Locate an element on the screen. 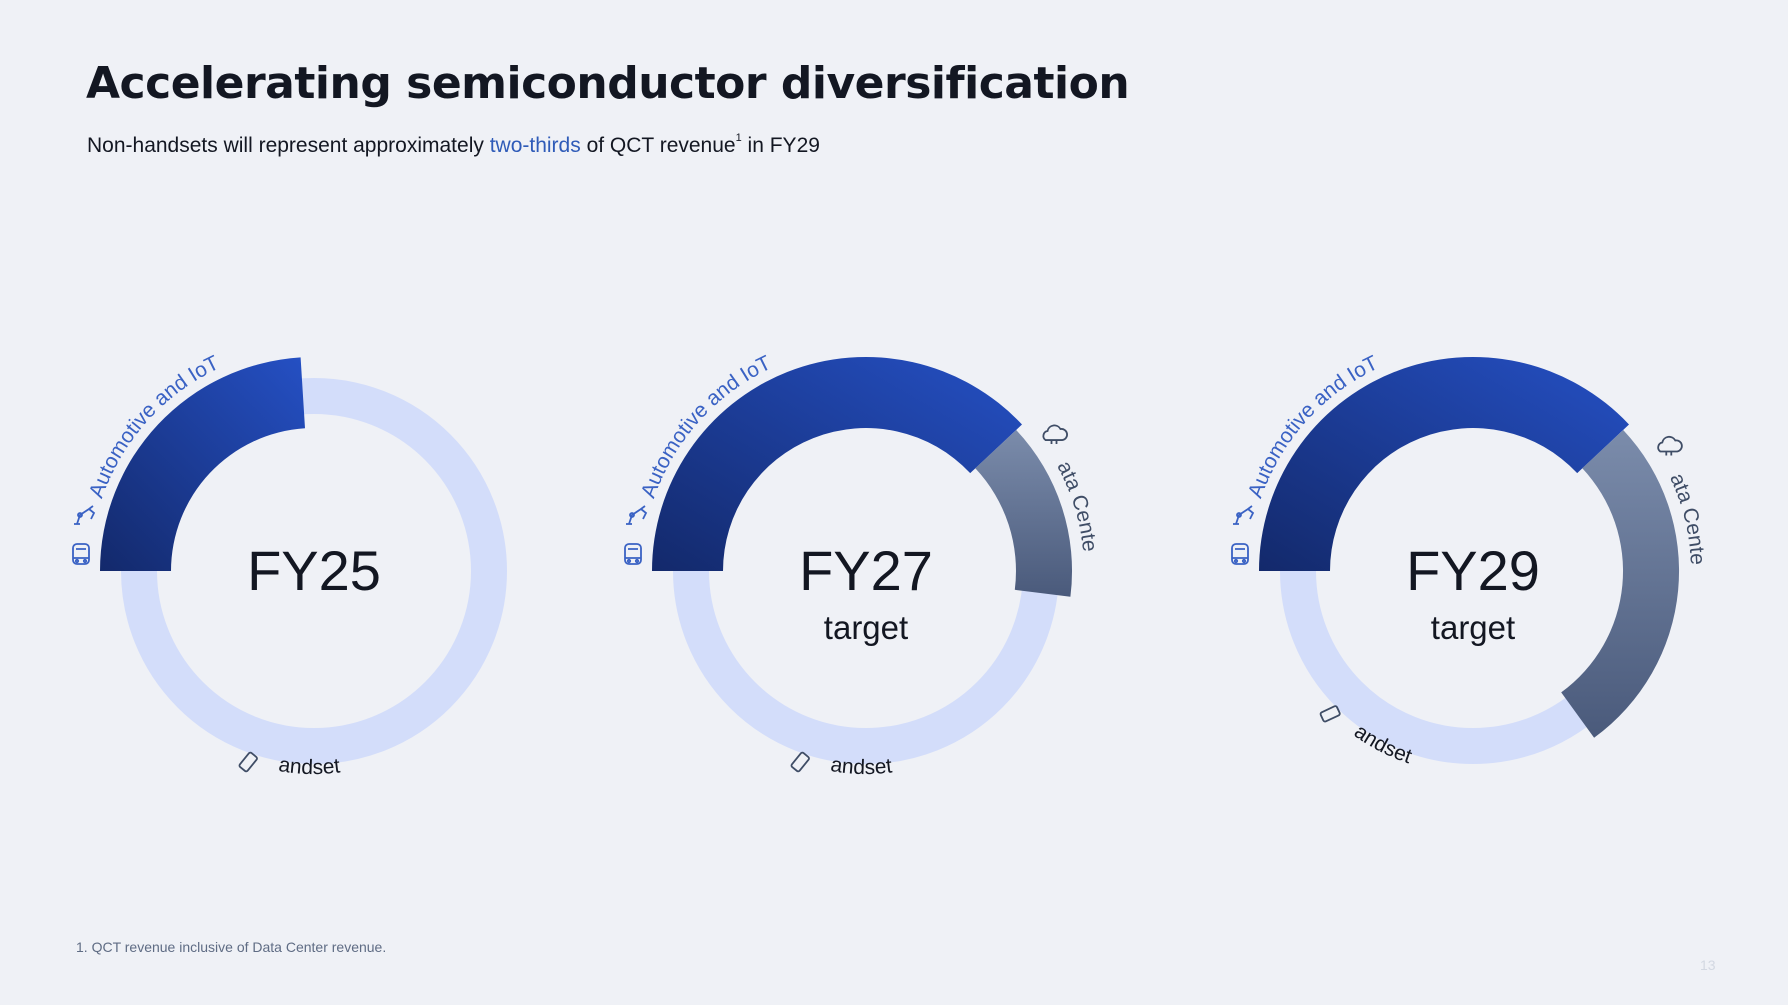 The height and width of the screenshot is (1005, 1788). subtitle-text-end: in FY29 is located at coordinates (780, 145).